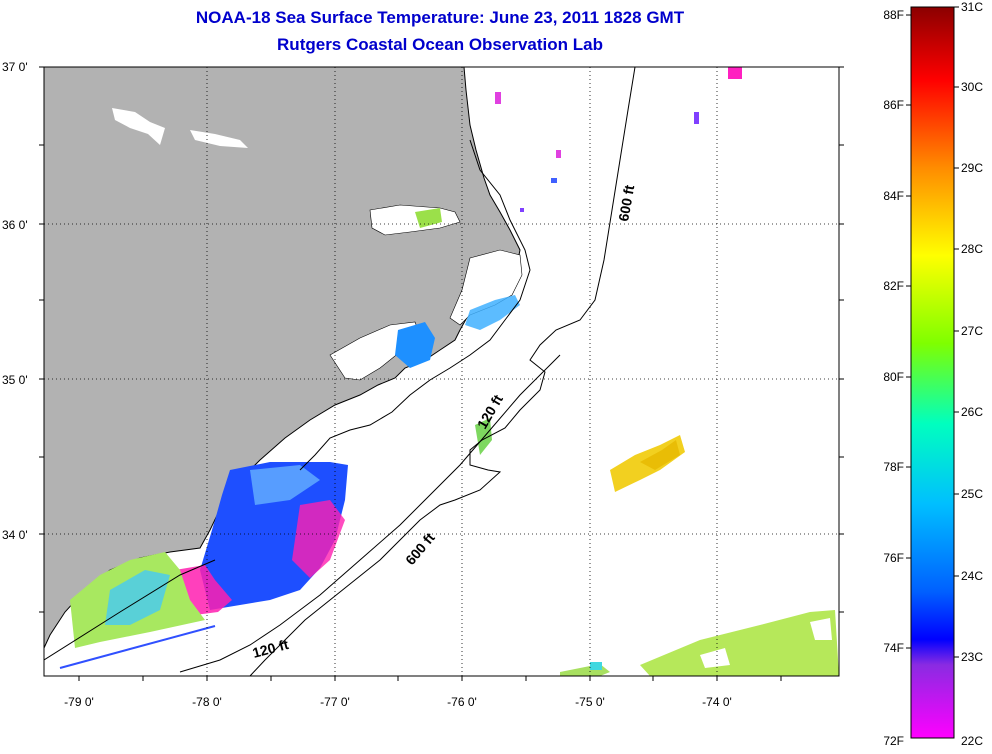  What do you see at coordinates (893, 558) in the screenshot?
I see `colorbar-f-label: 76F` at bounding box center [893, 558].